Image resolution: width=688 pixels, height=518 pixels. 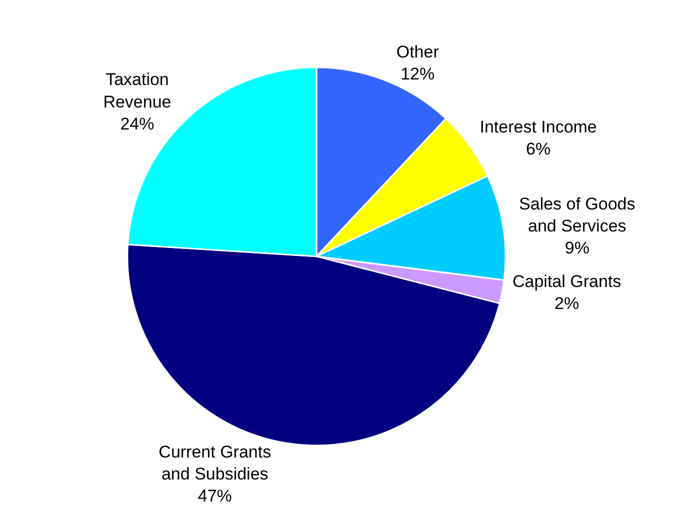 I want to click on slice-label: Other, so click(x=418, y=52).